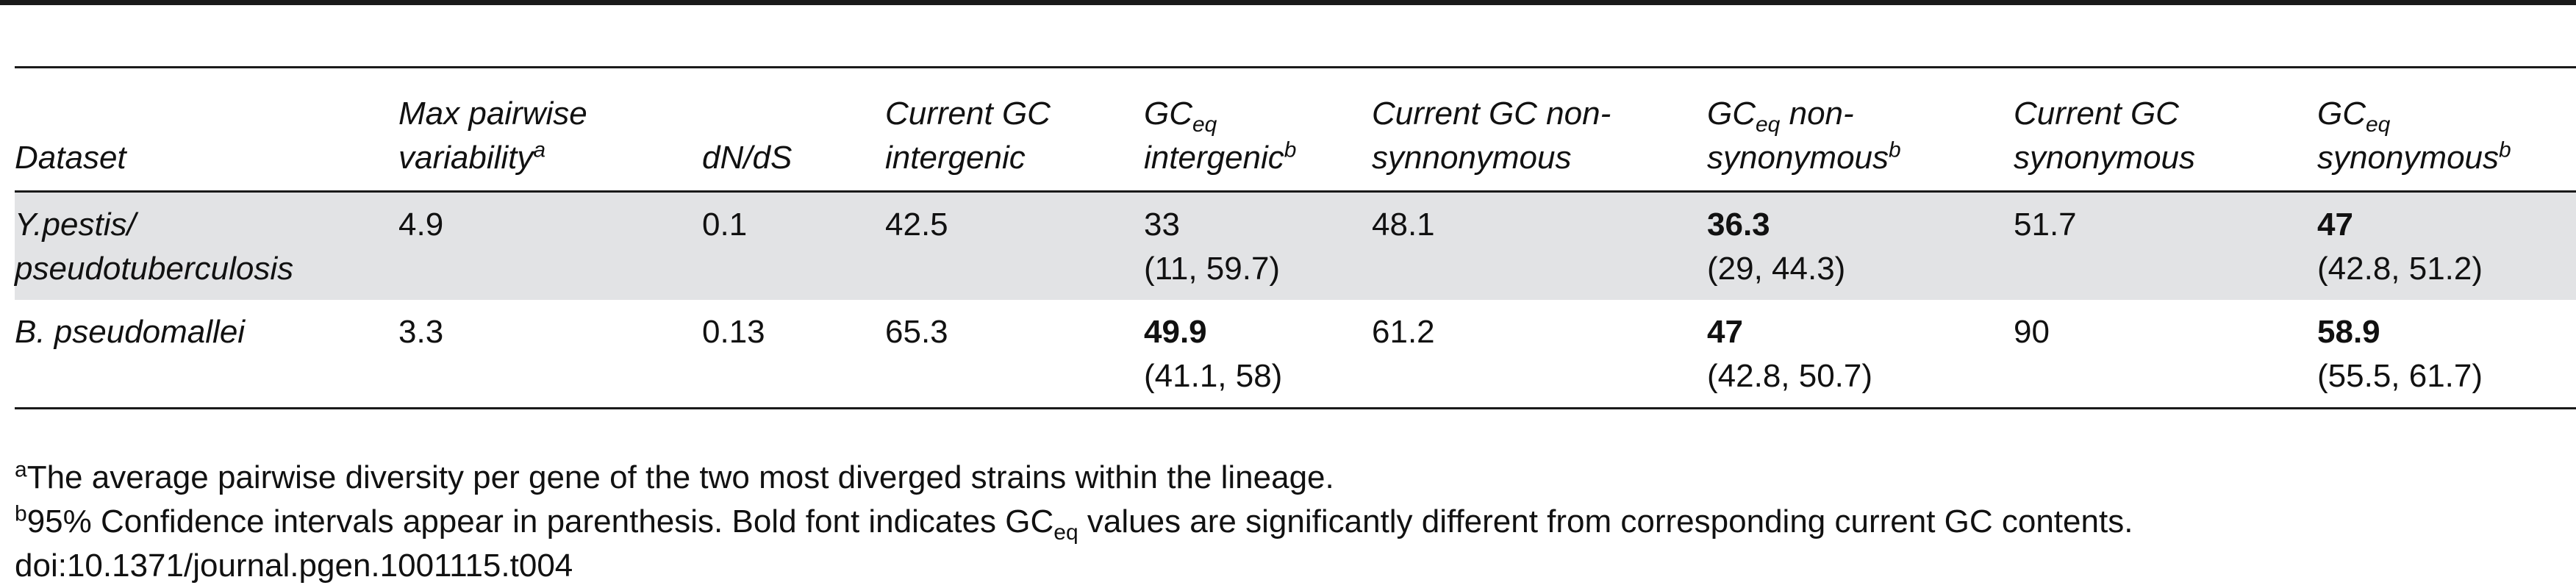 This screenshot has height=588, width=2576. I want to click on cell-gceq-nonsyn: 47 (42.8, 50.7), so click(1790, 354).